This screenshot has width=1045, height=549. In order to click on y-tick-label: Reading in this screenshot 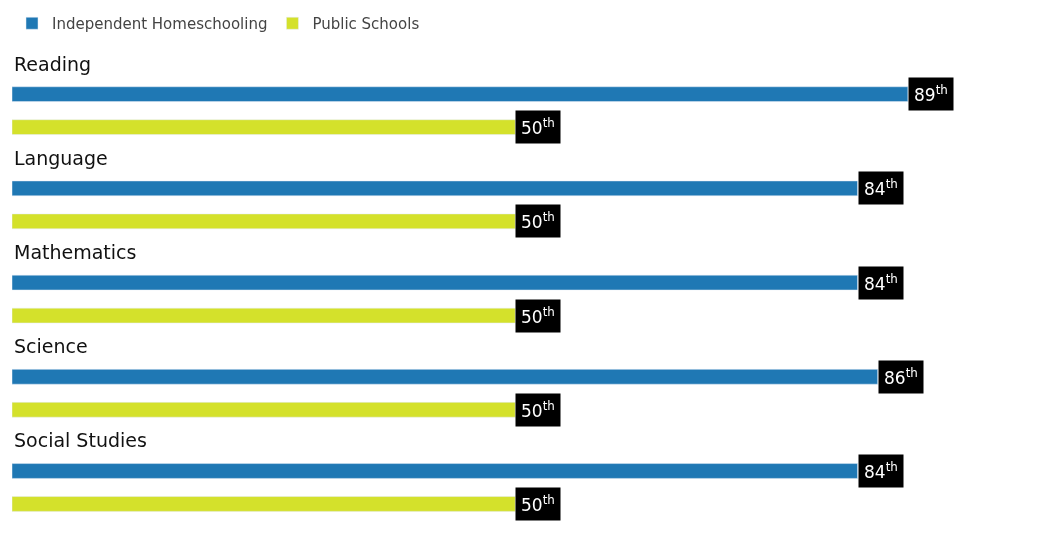, I will do `click(53, 64)`.